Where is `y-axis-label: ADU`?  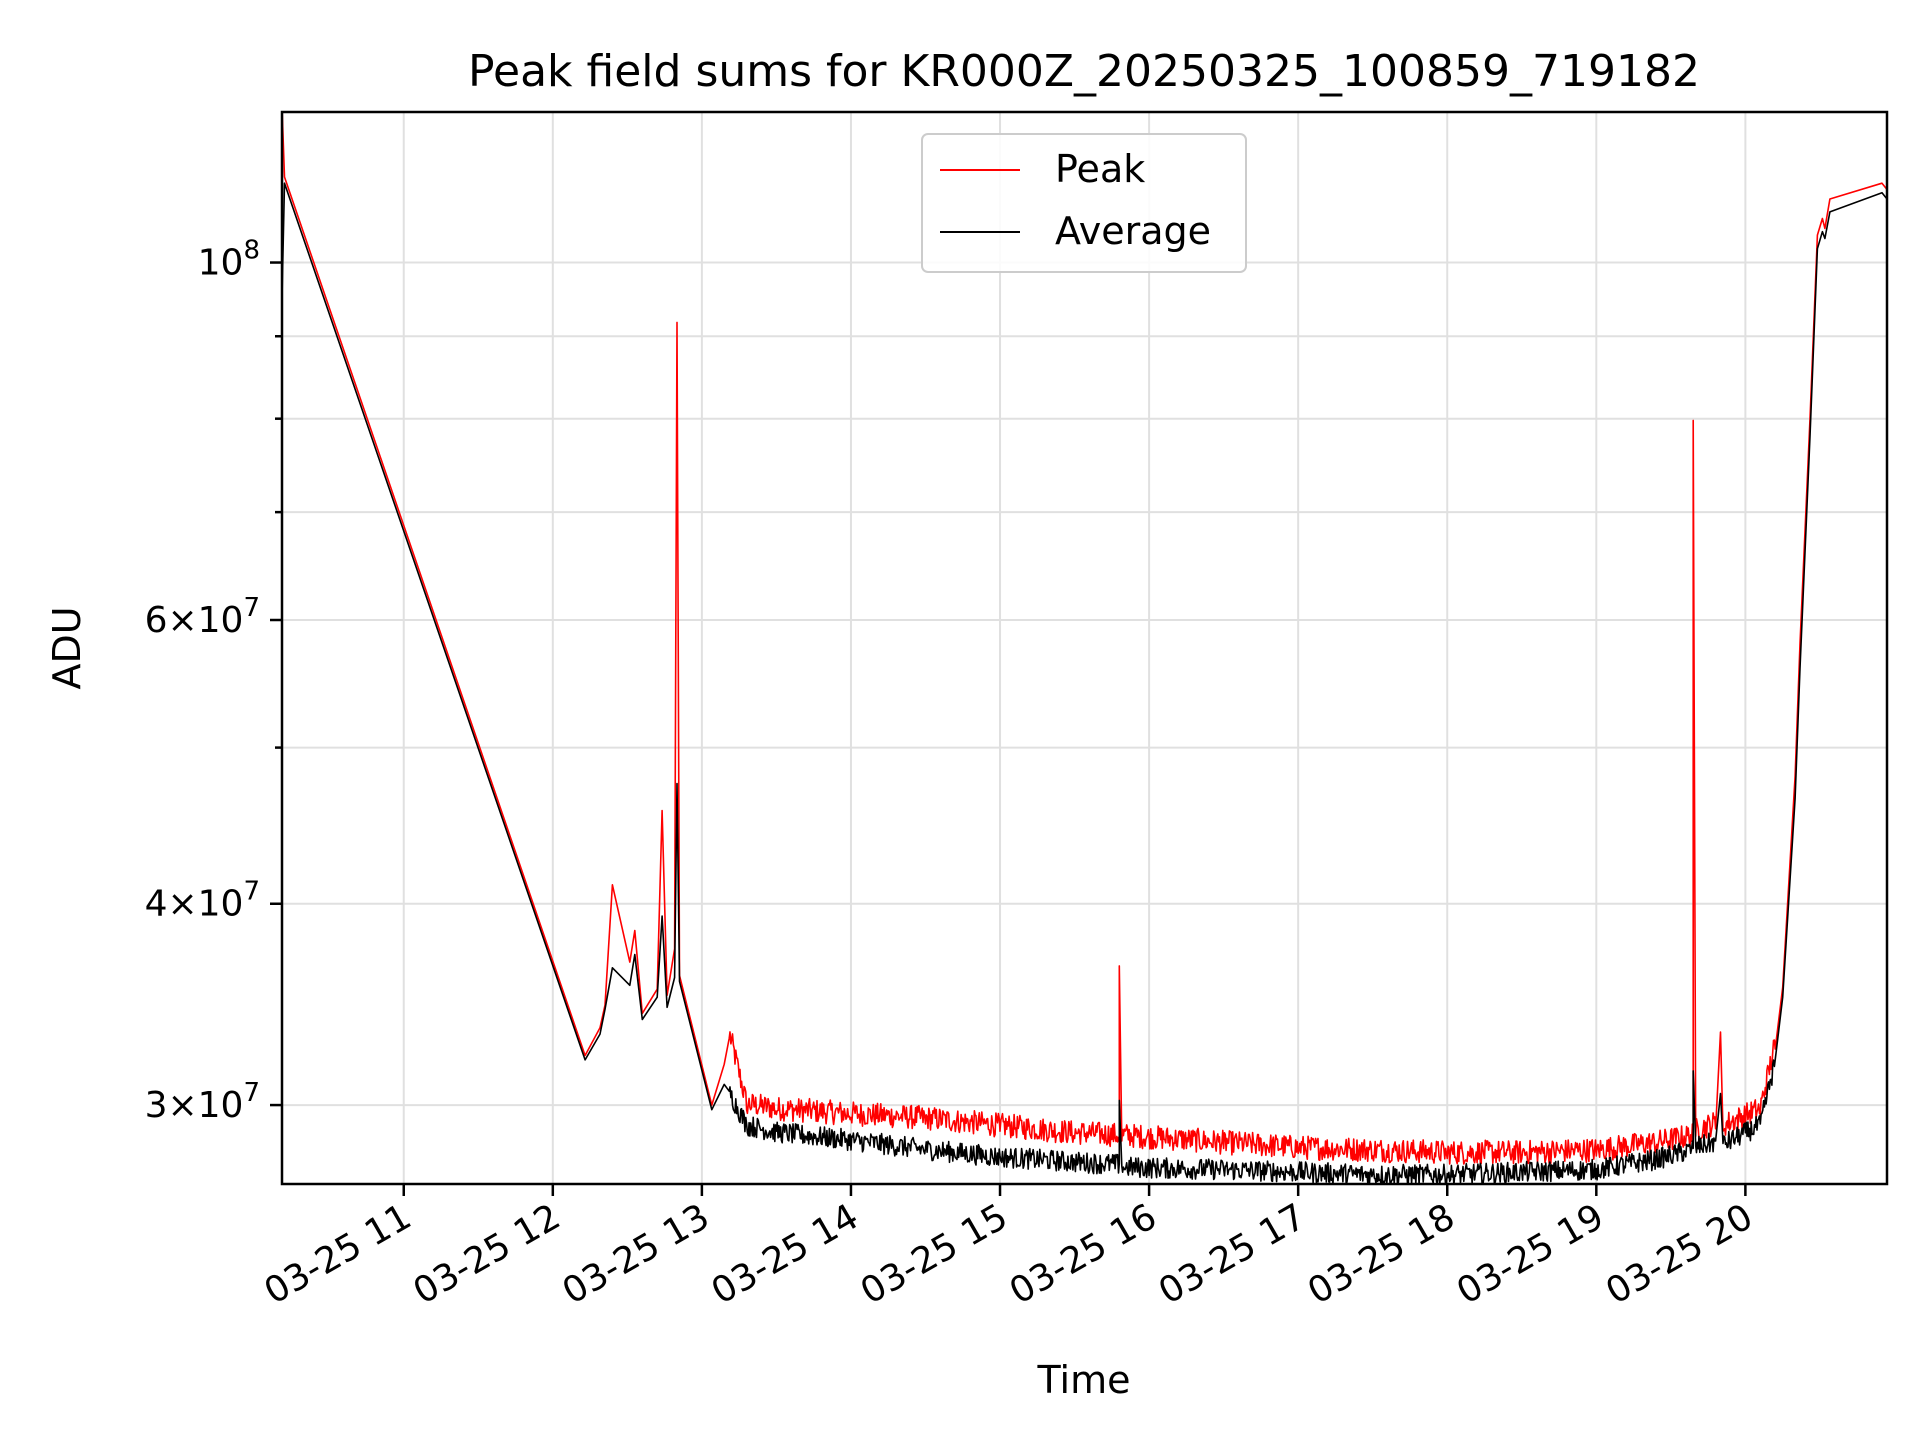
y-axis-label: ADU is located at coordinates (67, 647).